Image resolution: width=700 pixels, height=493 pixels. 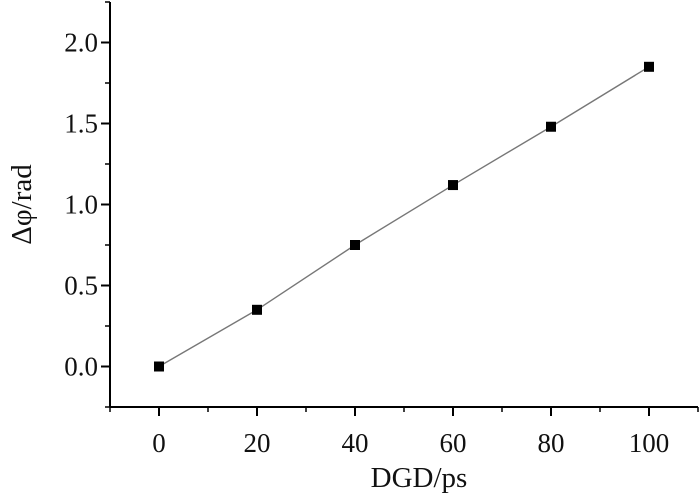 What do you see at coordinates (453, 443) in the screenshot?
I see `x-tick-label: 60` at bounding box center [453, 443].